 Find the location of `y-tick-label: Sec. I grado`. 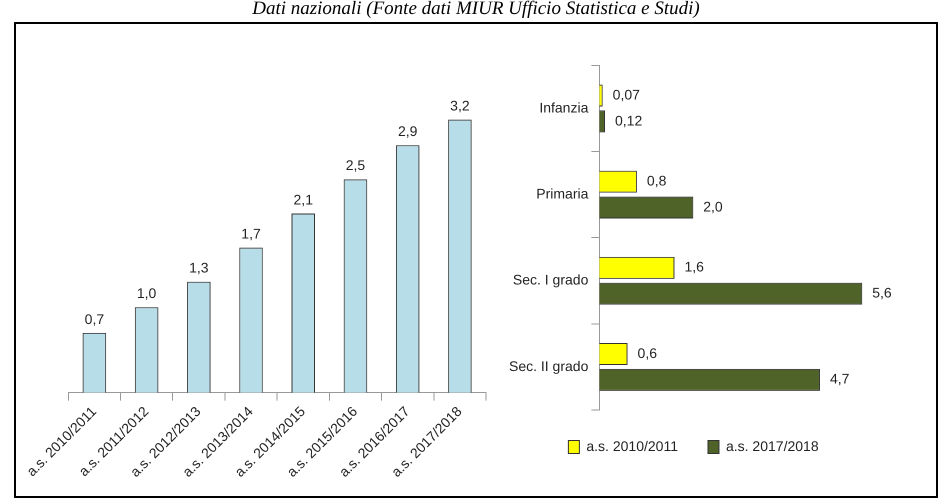

y-tick-label: Sec. I grado is located at coordinates (550, 280).